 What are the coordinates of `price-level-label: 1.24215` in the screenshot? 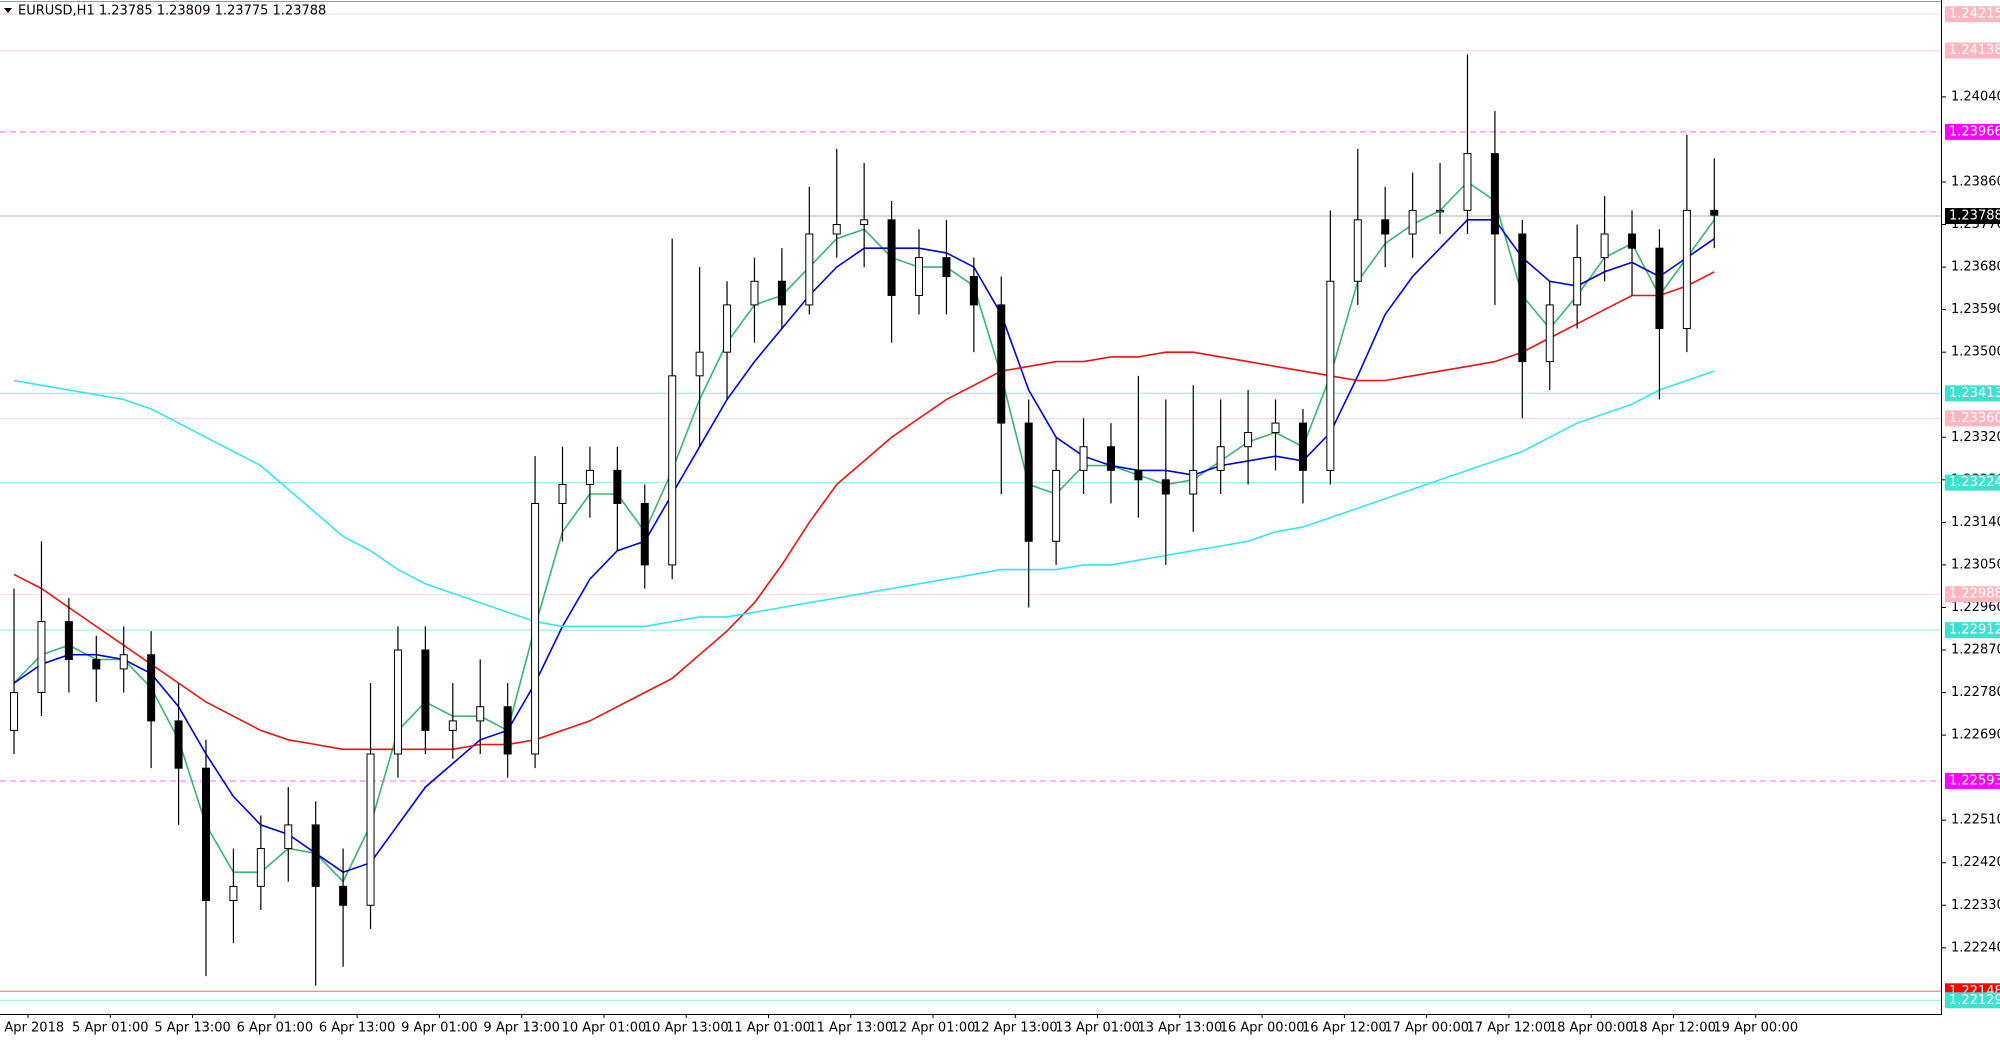 It's located at (1974, 14).